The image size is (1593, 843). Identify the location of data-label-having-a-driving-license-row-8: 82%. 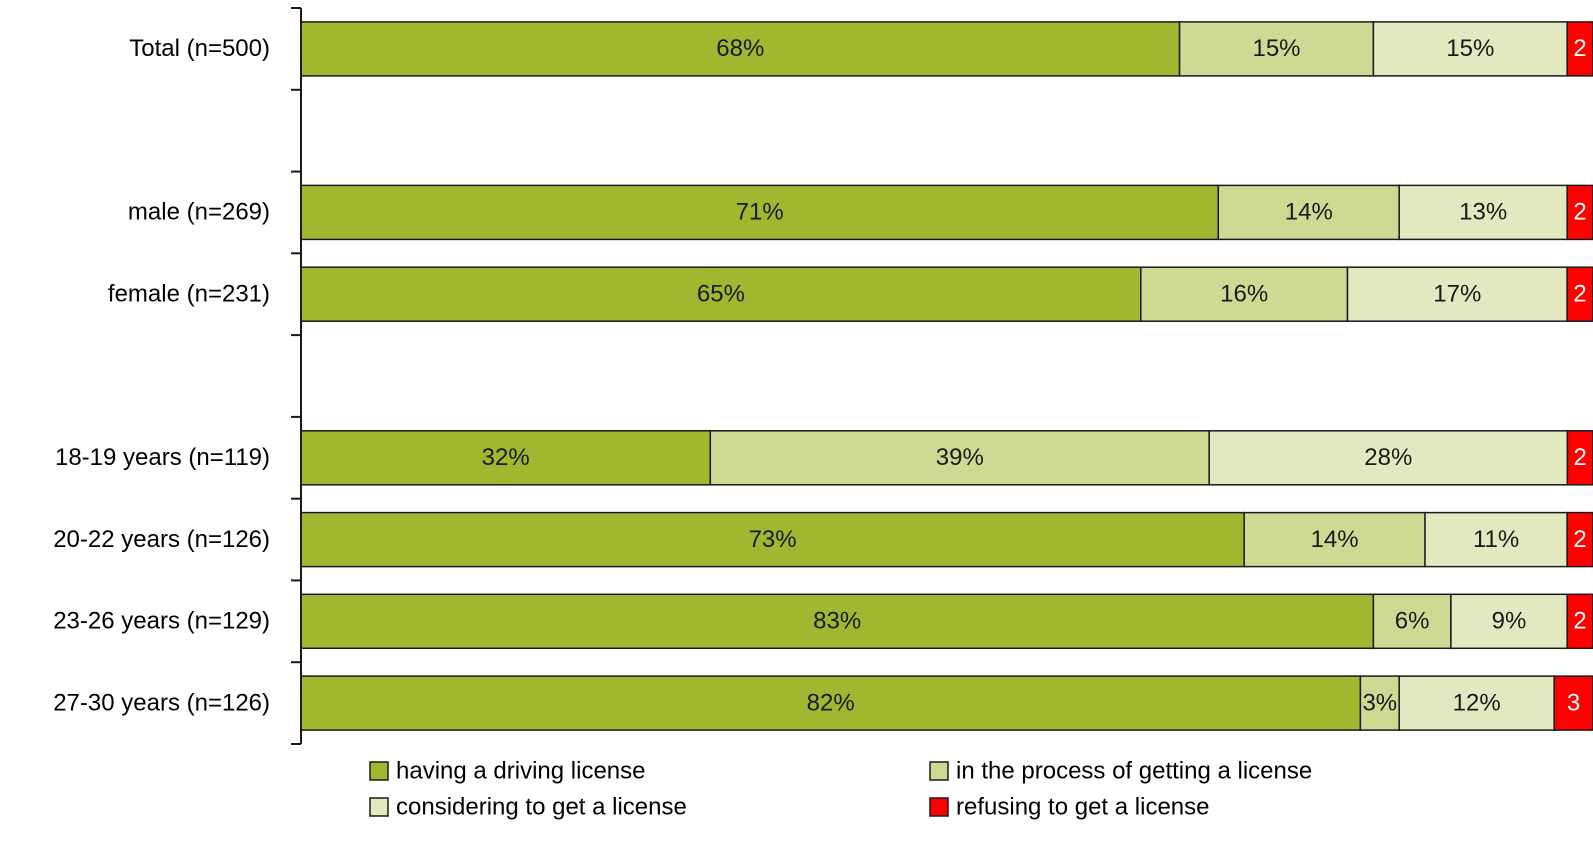
(831, 702).